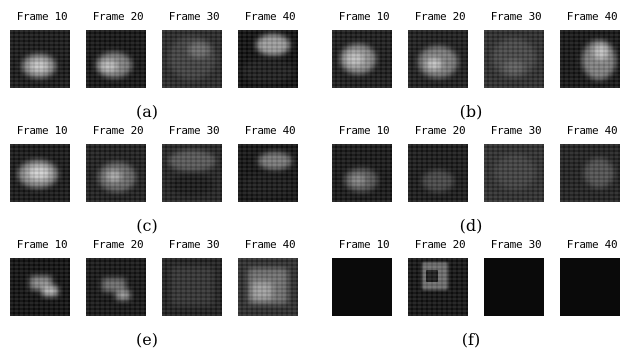 This screenshot has height=356, width=624. Describe the element at coordinates (471, 225) in the screenshot. I see `panel-caption: (d)` at that location.